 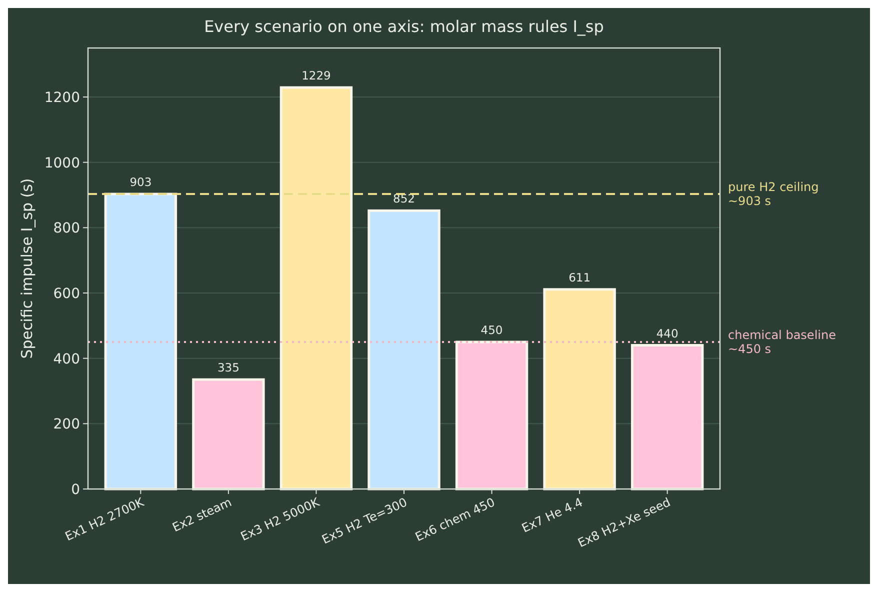 What do you see at coordinates (404, 26) in the screenshot?
I see `chart-title: Every scenario on one axis: molar mass rules I_sp` at bounding box center [404, 26].